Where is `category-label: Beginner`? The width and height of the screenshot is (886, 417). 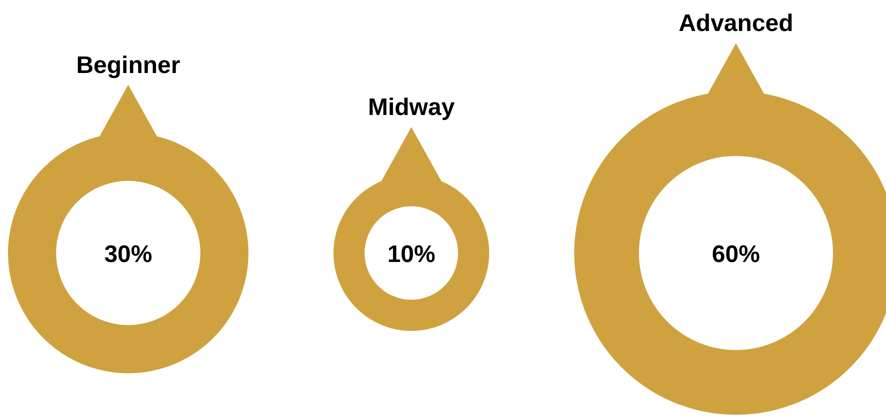 category-label: Beginner is located at coordinates (128, 65).